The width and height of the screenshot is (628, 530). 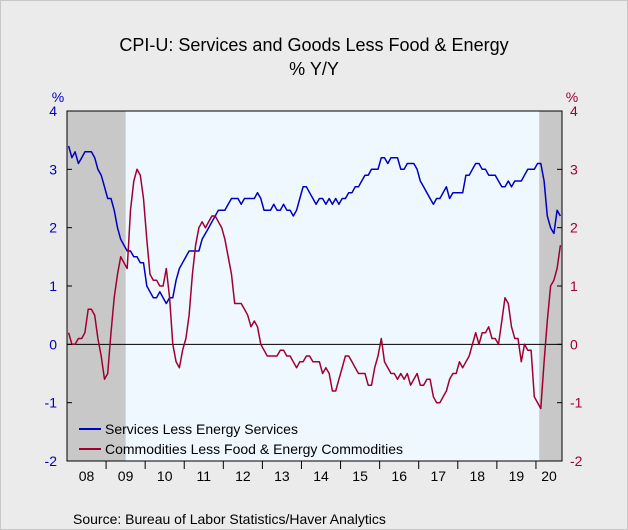 I want to click on left-tick-label: 1, so click(x=53, y=286).